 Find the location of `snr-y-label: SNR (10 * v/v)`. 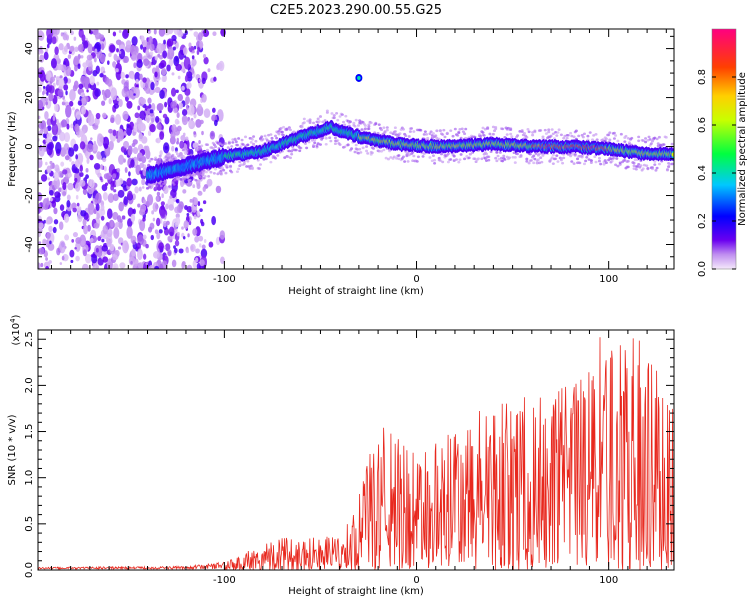

snr-y-label: SNR (10 * v/v) is located at coordinates (12, 449).